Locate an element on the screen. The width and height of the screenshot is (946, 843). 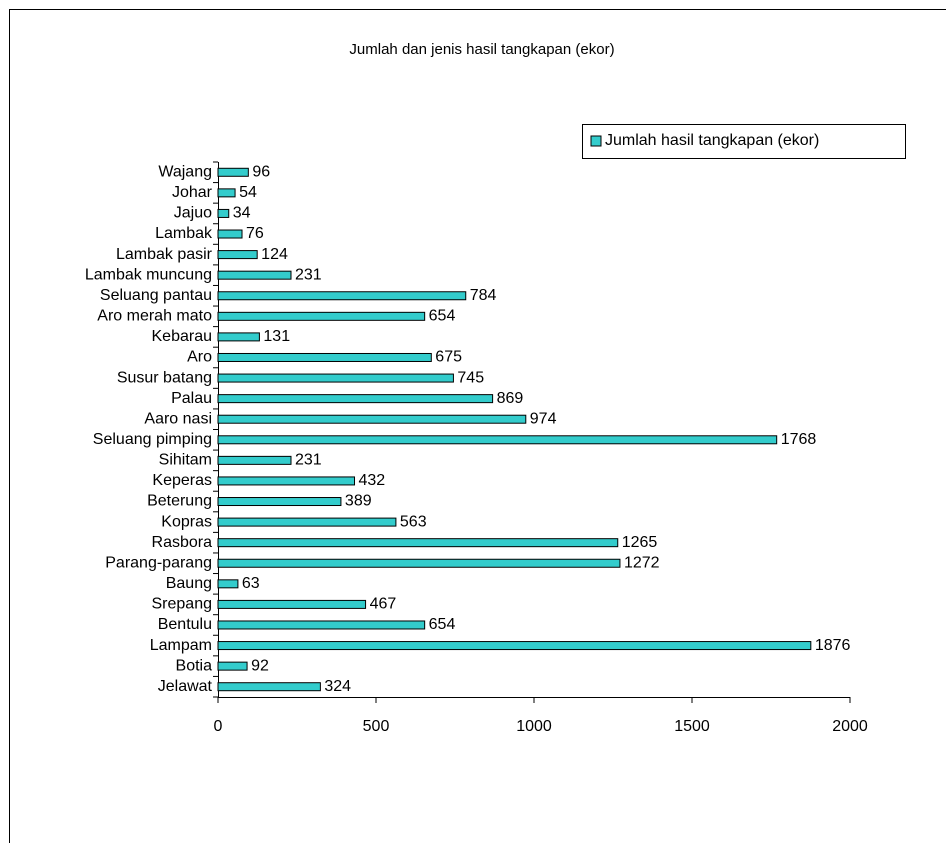
y-tick-label: Baung is located at coordinates (189, 583).